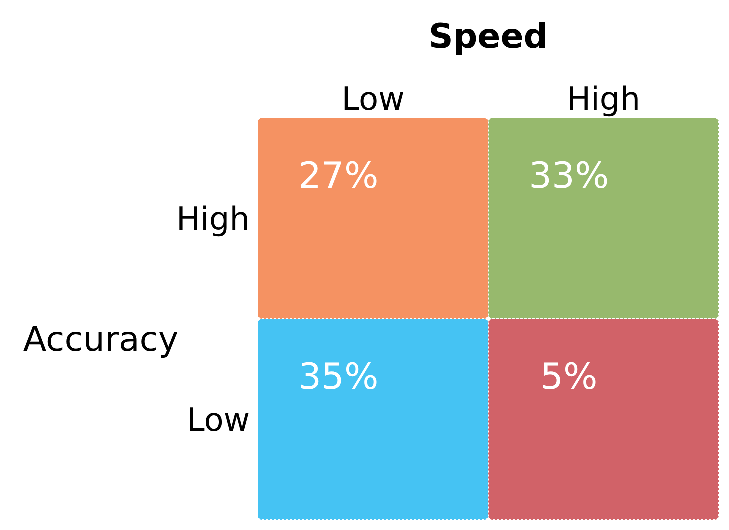 Image resolution: width=729 pixels, height=530 pixels. I want to click on data-label: 27%, so click(338, 177).